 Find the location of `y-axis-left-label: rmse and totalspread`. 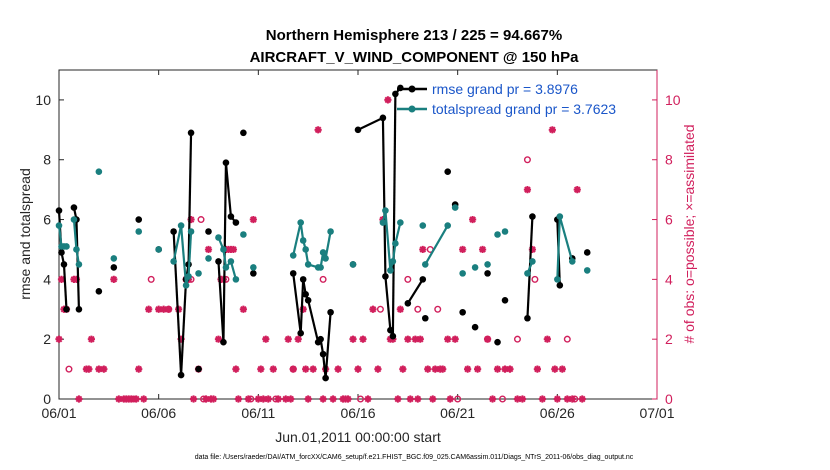

y-axis-left-label: rmse and totalspread is located at coordinates (25, 234).